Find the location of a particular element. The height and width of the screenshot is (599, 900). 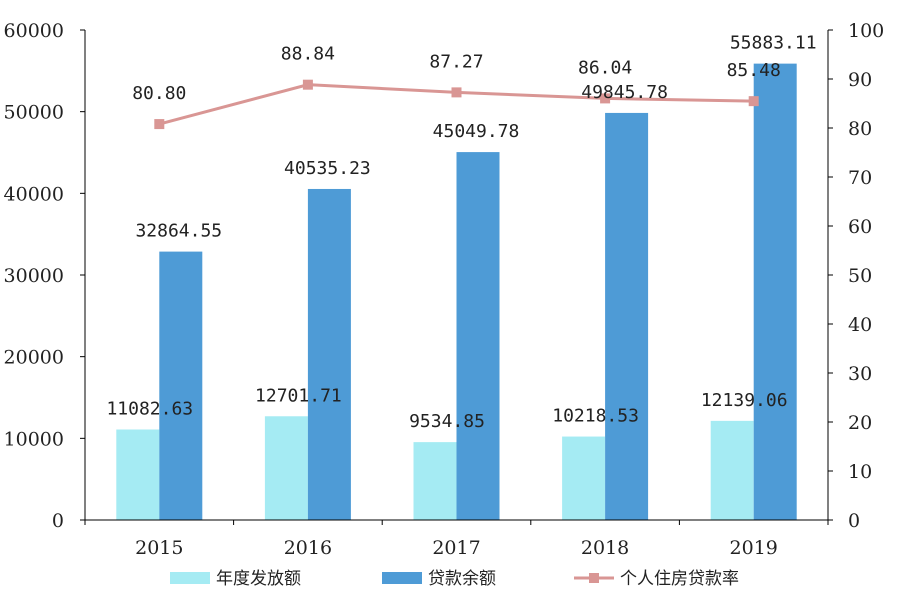

right-tick-label: 0 is located at coordinates (854, 521).